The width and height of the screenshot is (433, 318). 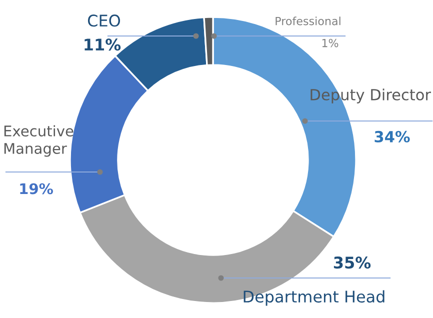 I want to click on slice-label: Department Head, so click(x=314, y=298).